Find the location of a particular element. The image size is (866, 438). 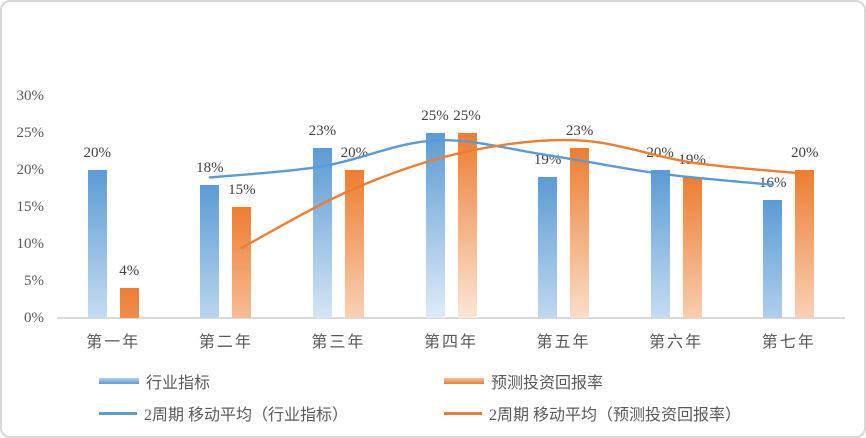

x-axis-category-label: 第一年 is located at coordinates (113, 342).